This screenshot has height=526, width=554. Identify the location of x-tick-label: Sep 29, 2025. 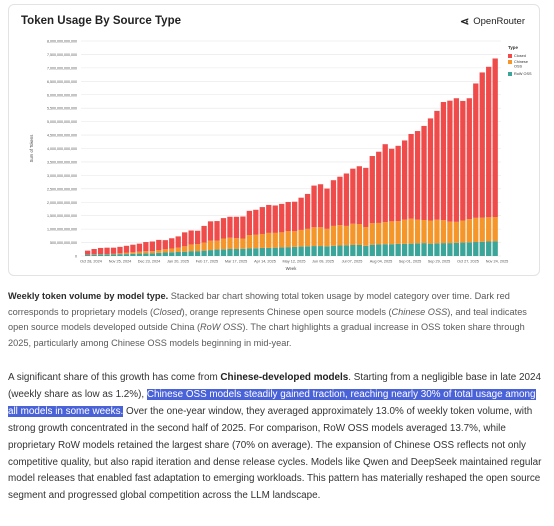
(439, 262).